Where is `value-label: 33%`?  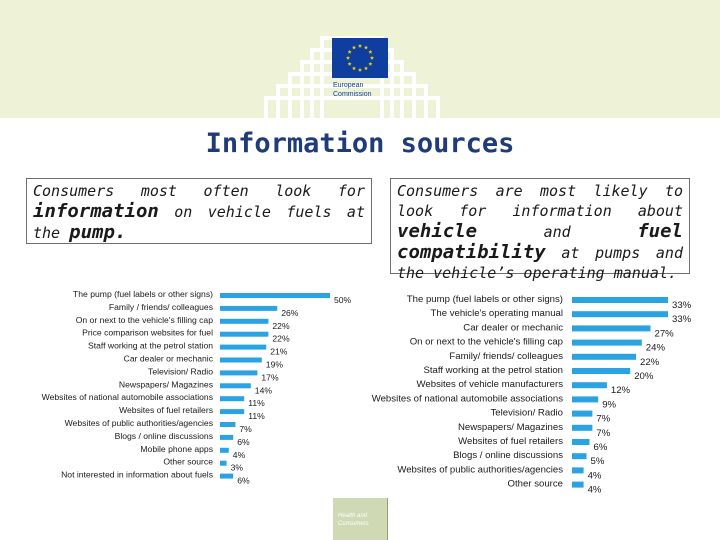
value-label: 33% is located at coordinates (682, 305).